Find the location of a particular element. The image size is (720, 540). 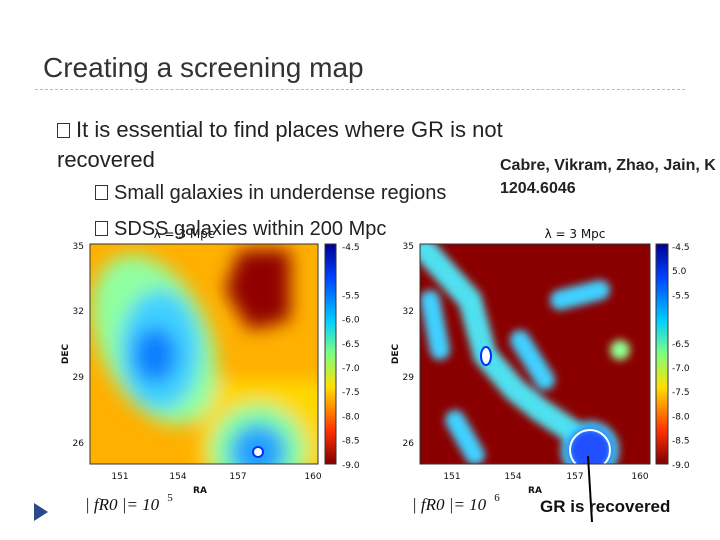

caption-exponent: 5 is located at coordinates (170, 498).